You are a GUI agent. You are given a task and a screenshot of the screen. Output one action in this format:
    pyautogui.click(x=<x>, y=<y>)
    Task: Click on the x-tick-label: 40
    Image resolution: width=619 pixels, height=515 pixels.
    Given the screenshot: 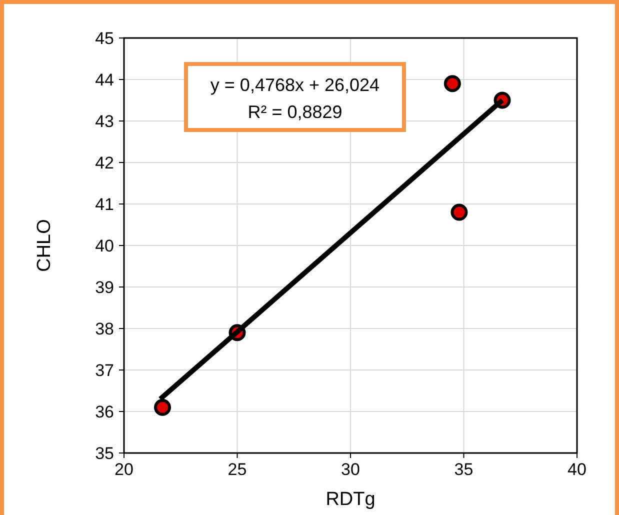 What is the action you would take?
    pyautogui.click(x=577, y=469)
    